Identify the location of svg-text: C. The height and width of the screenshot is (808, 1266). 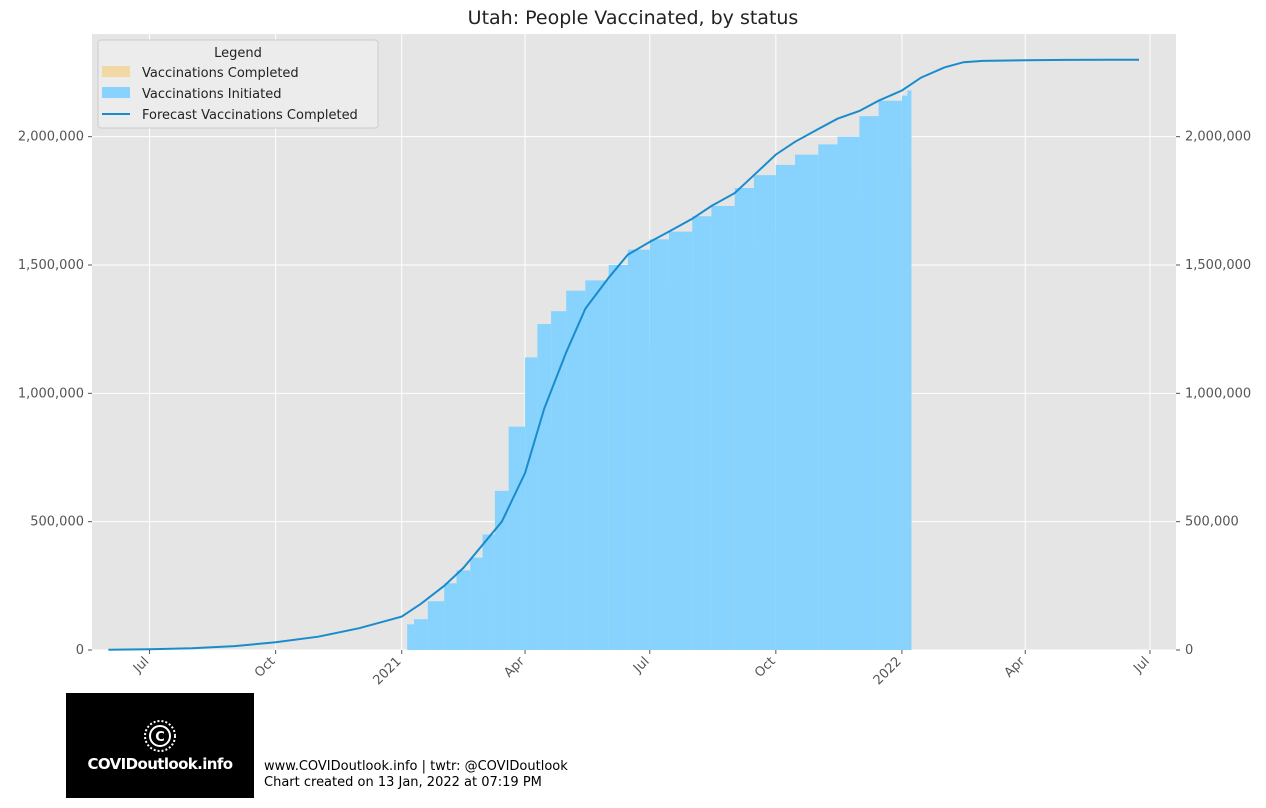
(160, 737).